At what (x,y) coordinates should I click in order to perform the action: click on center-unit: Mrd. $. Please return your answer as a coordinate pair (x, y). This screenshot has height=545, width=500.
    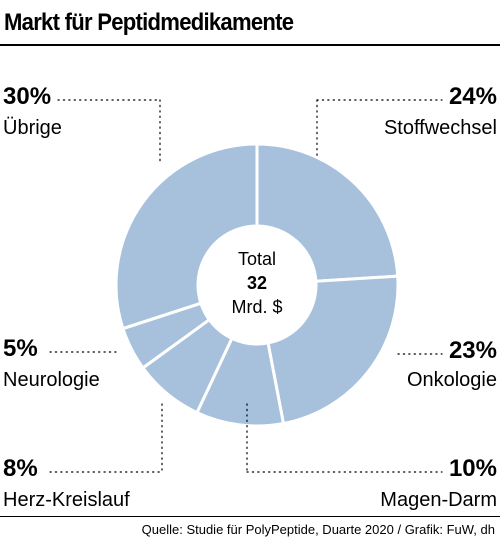
    Looking at the image, I should click on (256, 307).